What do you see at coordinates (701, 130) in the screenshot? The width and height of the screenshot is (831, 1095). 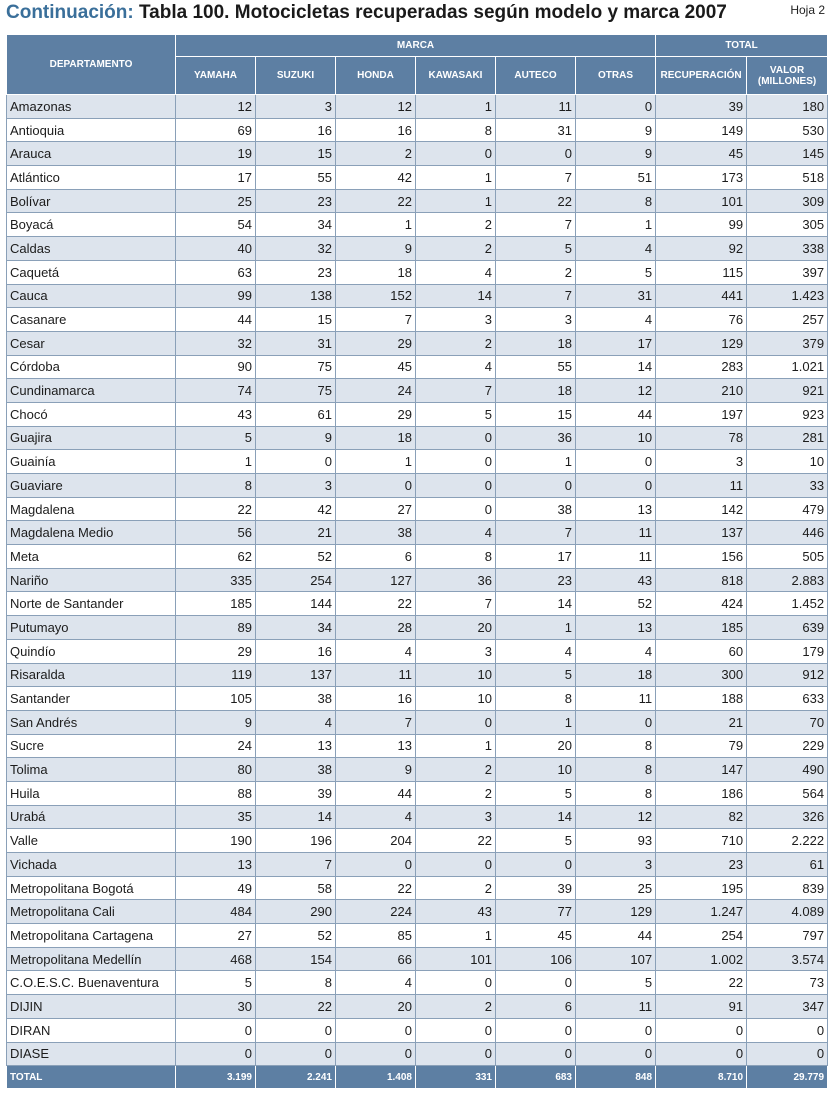 I see `value-cell: 149` at bounding box center [701, 130].